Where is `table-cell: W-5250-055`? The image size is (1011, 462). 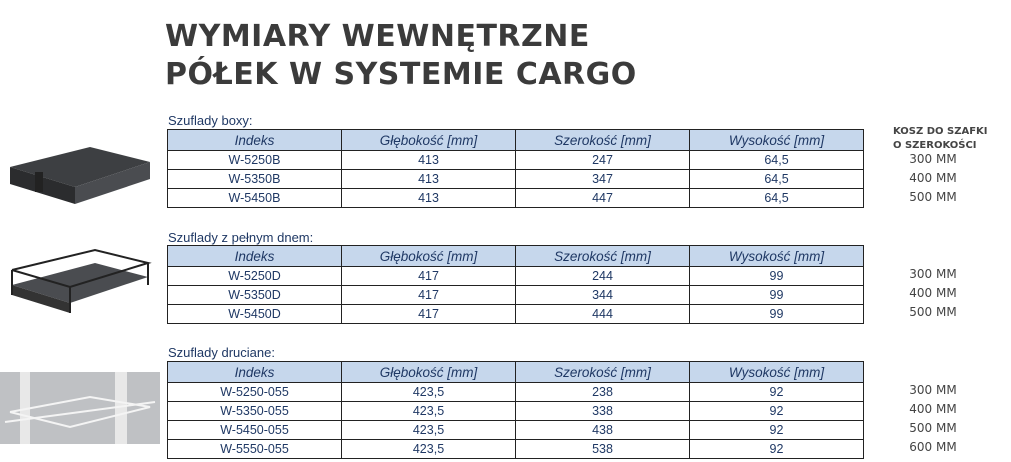
table-cell: W-5250-055 is located at coordinates (254, 392).